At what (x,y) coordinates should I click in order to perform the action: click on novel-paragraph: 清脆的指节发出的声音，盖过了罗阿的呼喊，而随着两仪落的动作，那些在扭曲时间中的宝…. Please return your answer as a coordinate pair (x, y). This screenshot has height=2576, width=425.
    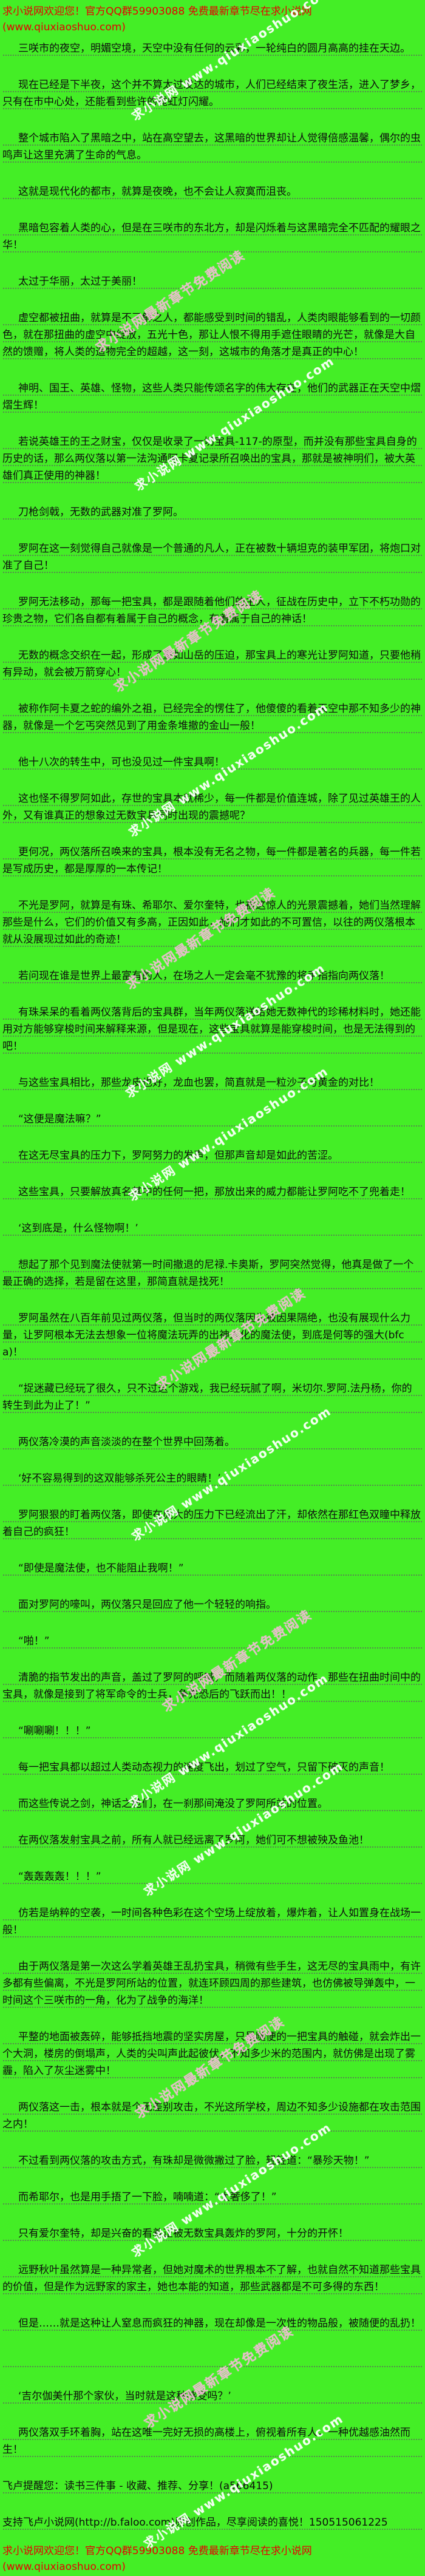
    Looking at the image, I should click on (212, 1686).